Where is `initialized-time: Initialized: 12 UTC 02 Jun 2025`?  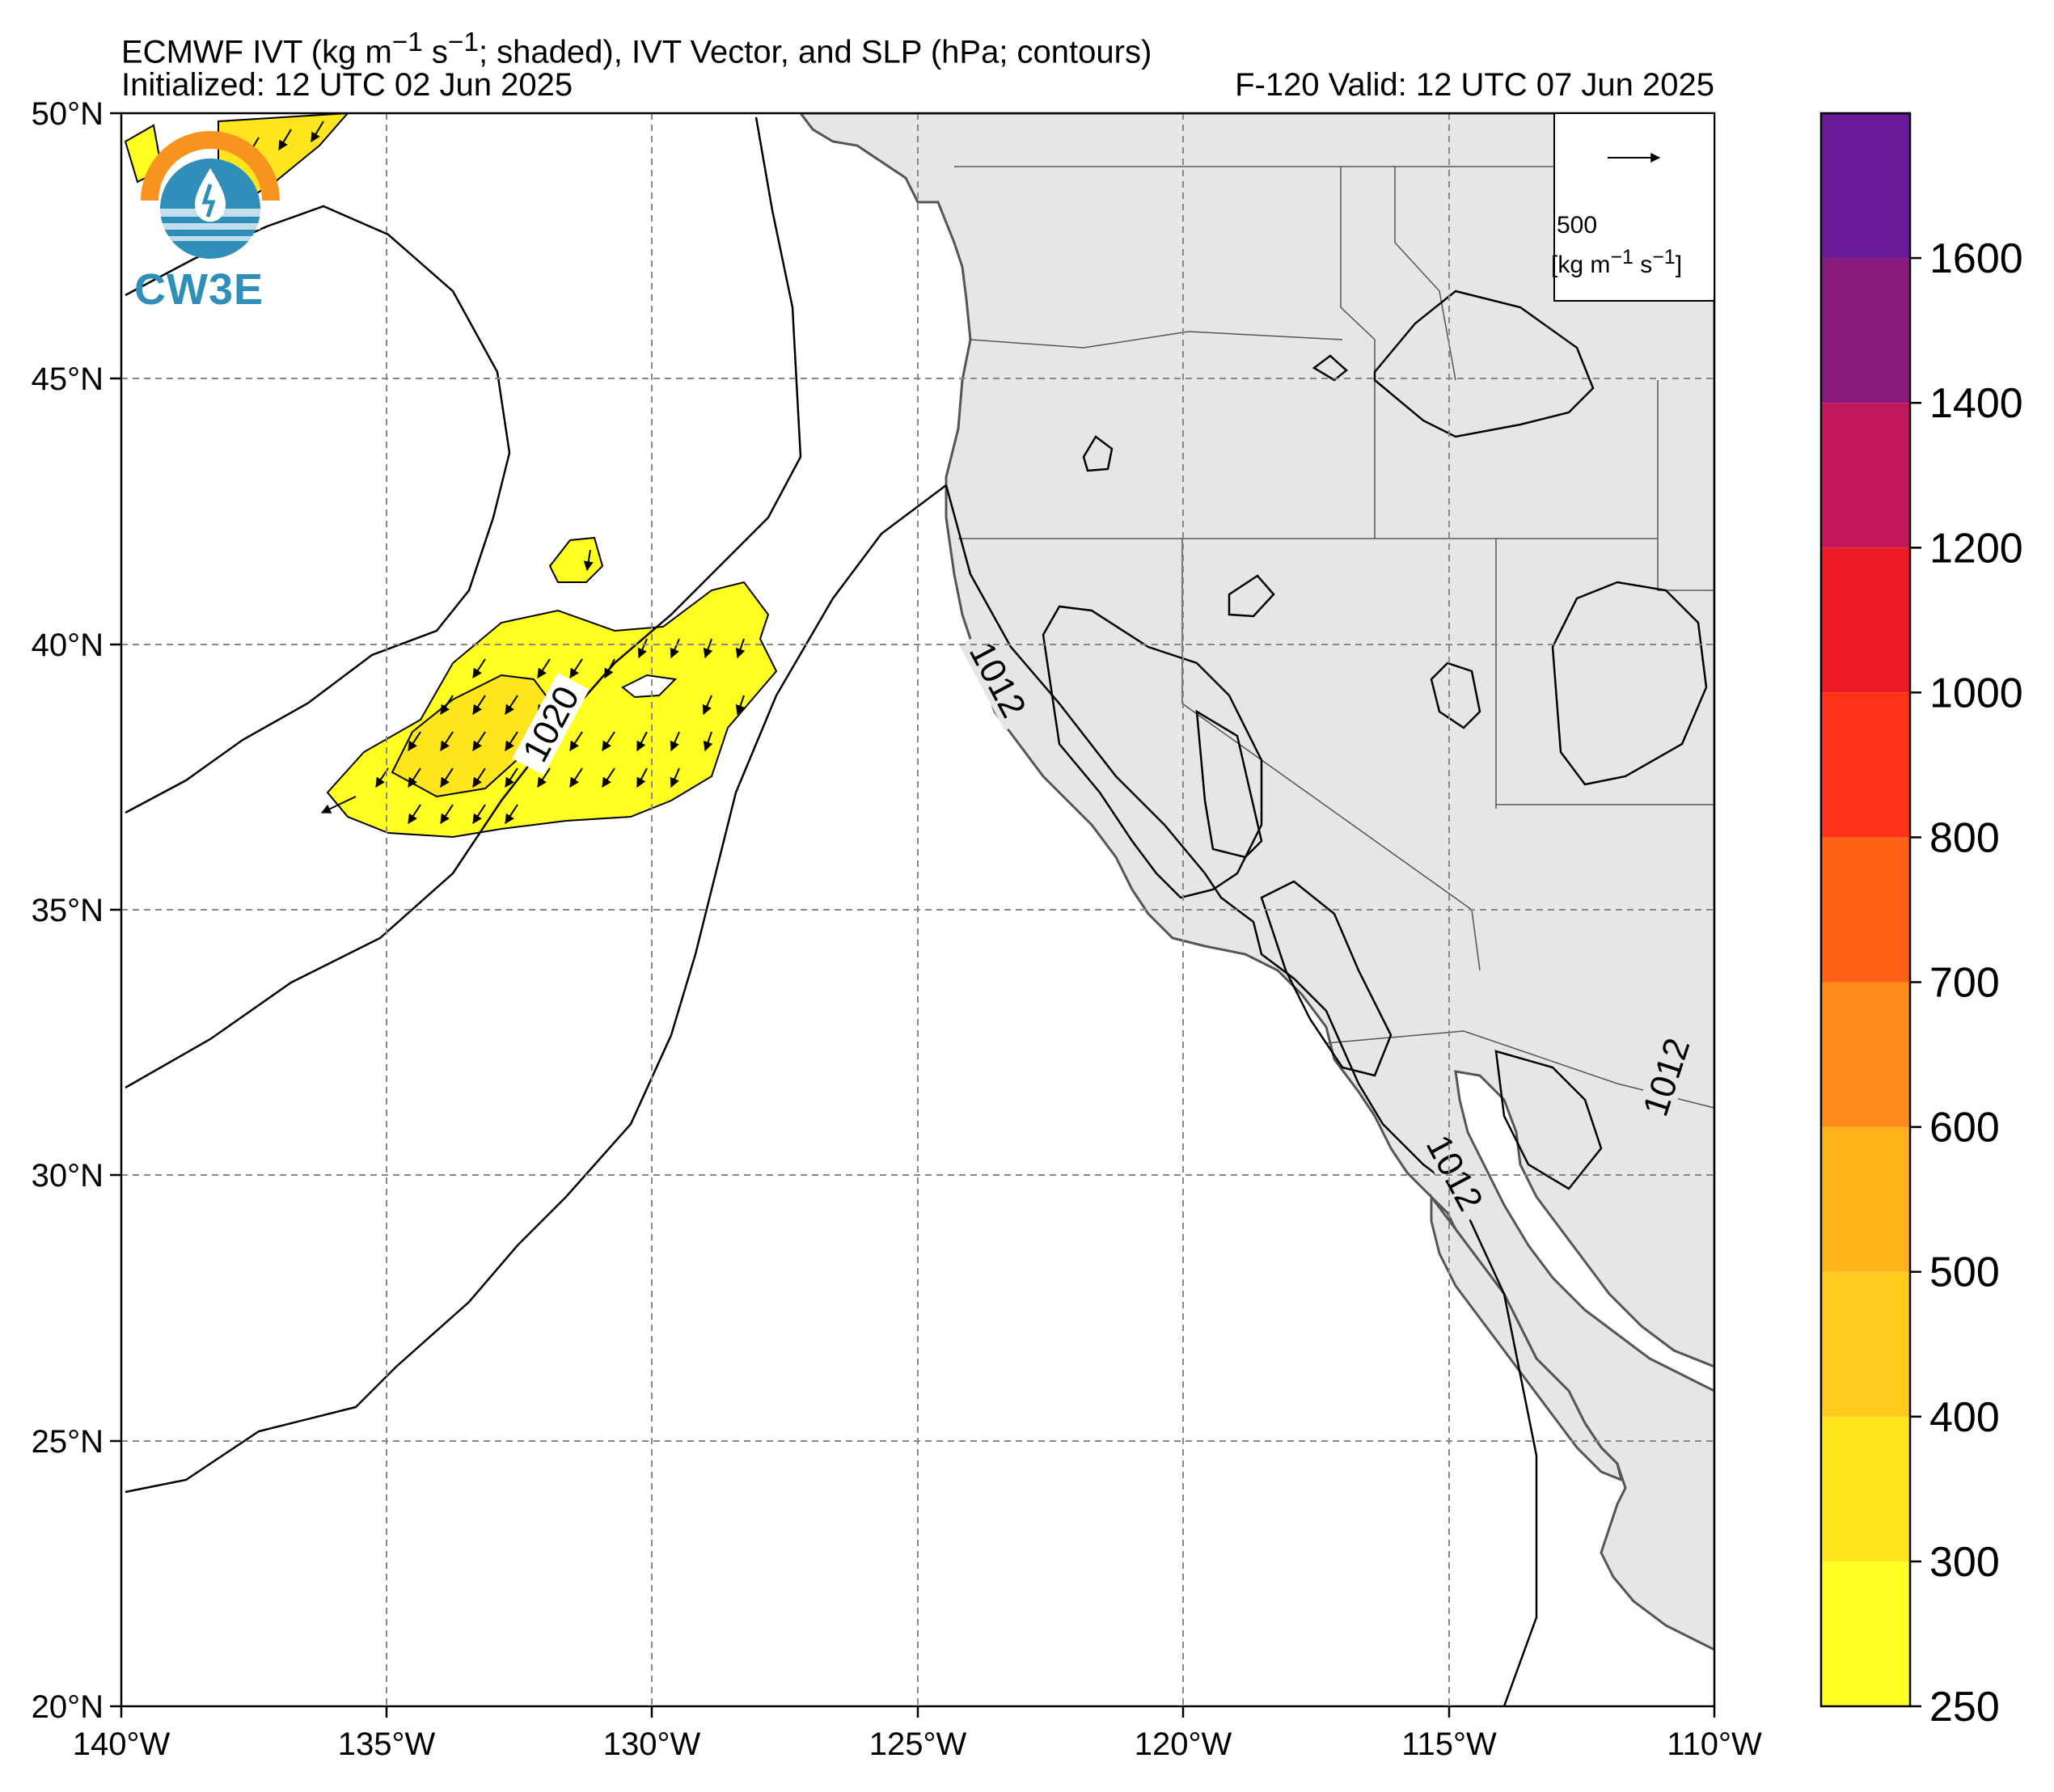 initialized-time: Initialized: 12 UTC 02 Jun 2025 is located at coordinates (347, 85).